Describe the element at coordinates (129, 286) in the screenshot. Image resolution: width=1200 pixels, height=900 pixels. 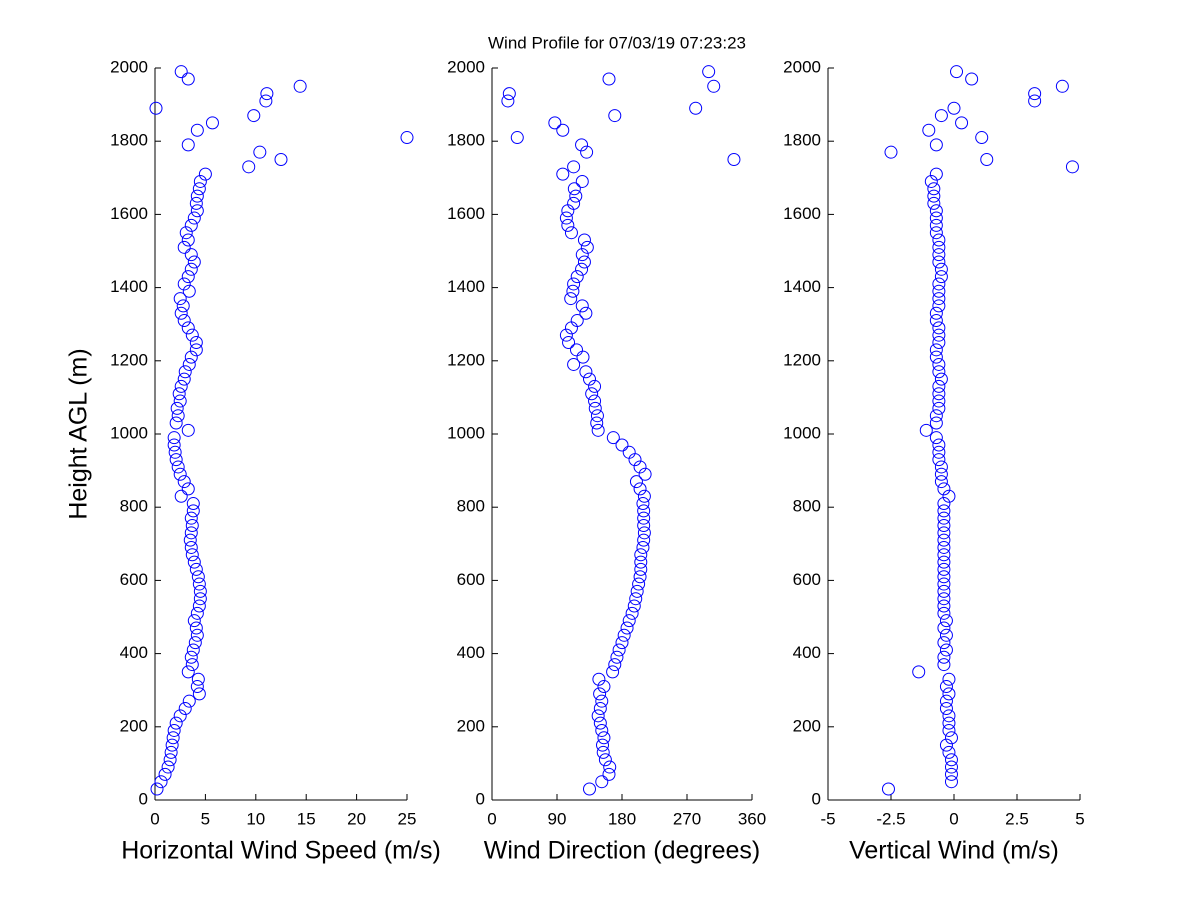
I see `y-tick-label: 1400` at that location.